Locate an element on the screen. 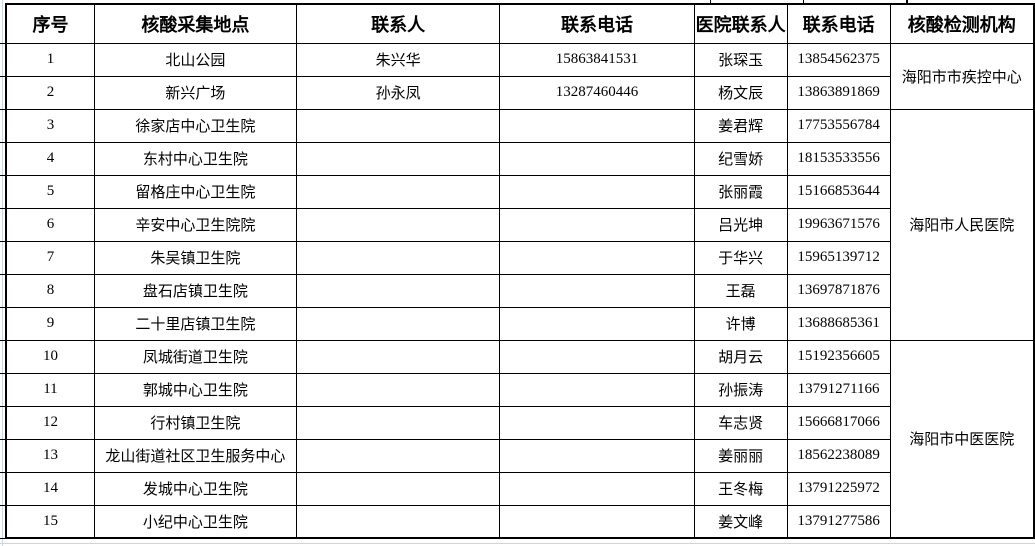  cell-hospital-contact: 姜君辉 is located at coordinates (740, 125).